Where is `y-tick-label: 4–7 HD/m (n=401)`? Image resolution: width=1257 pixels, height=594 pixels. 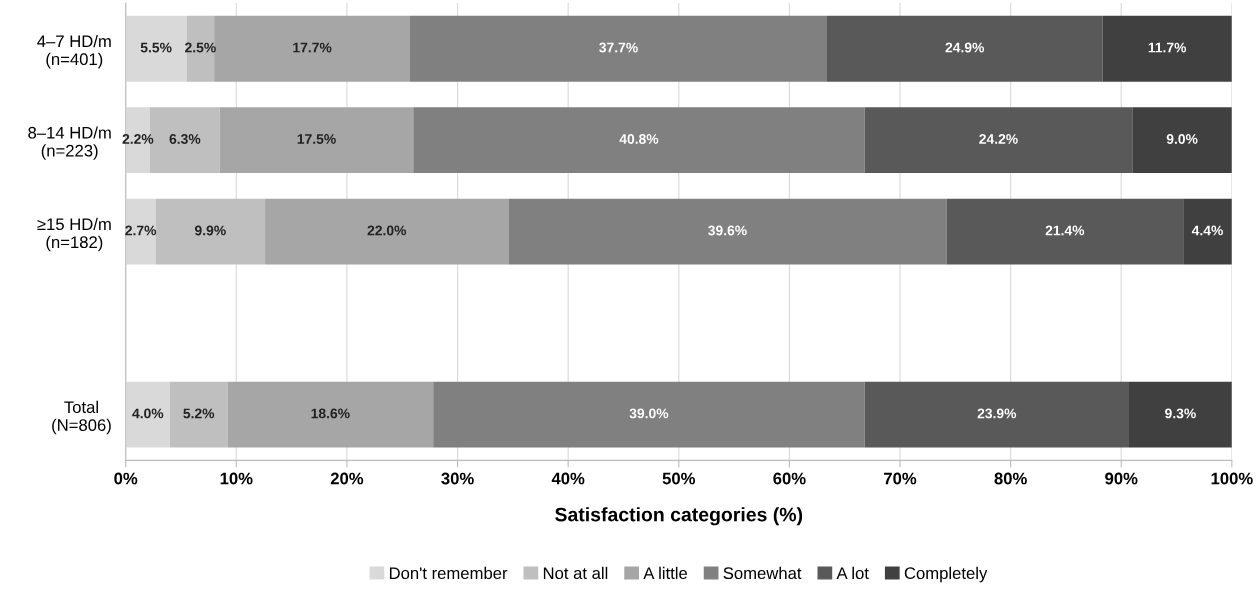
y-tick-label: 4–7 HD/m (n=401) is located at coordinates (74, 51).